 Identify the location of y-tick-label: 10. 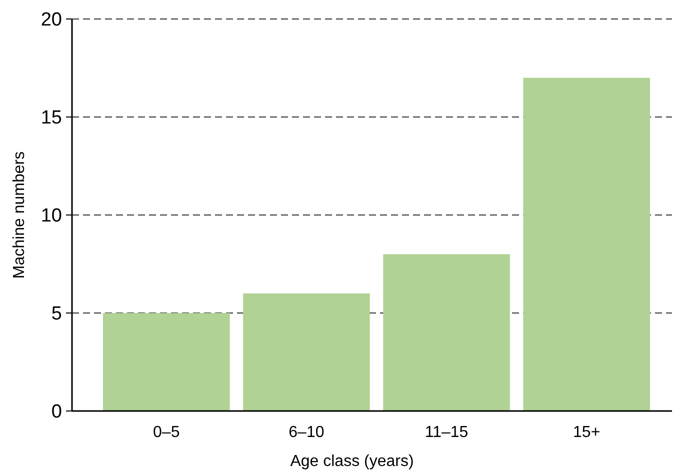
(51, 216).